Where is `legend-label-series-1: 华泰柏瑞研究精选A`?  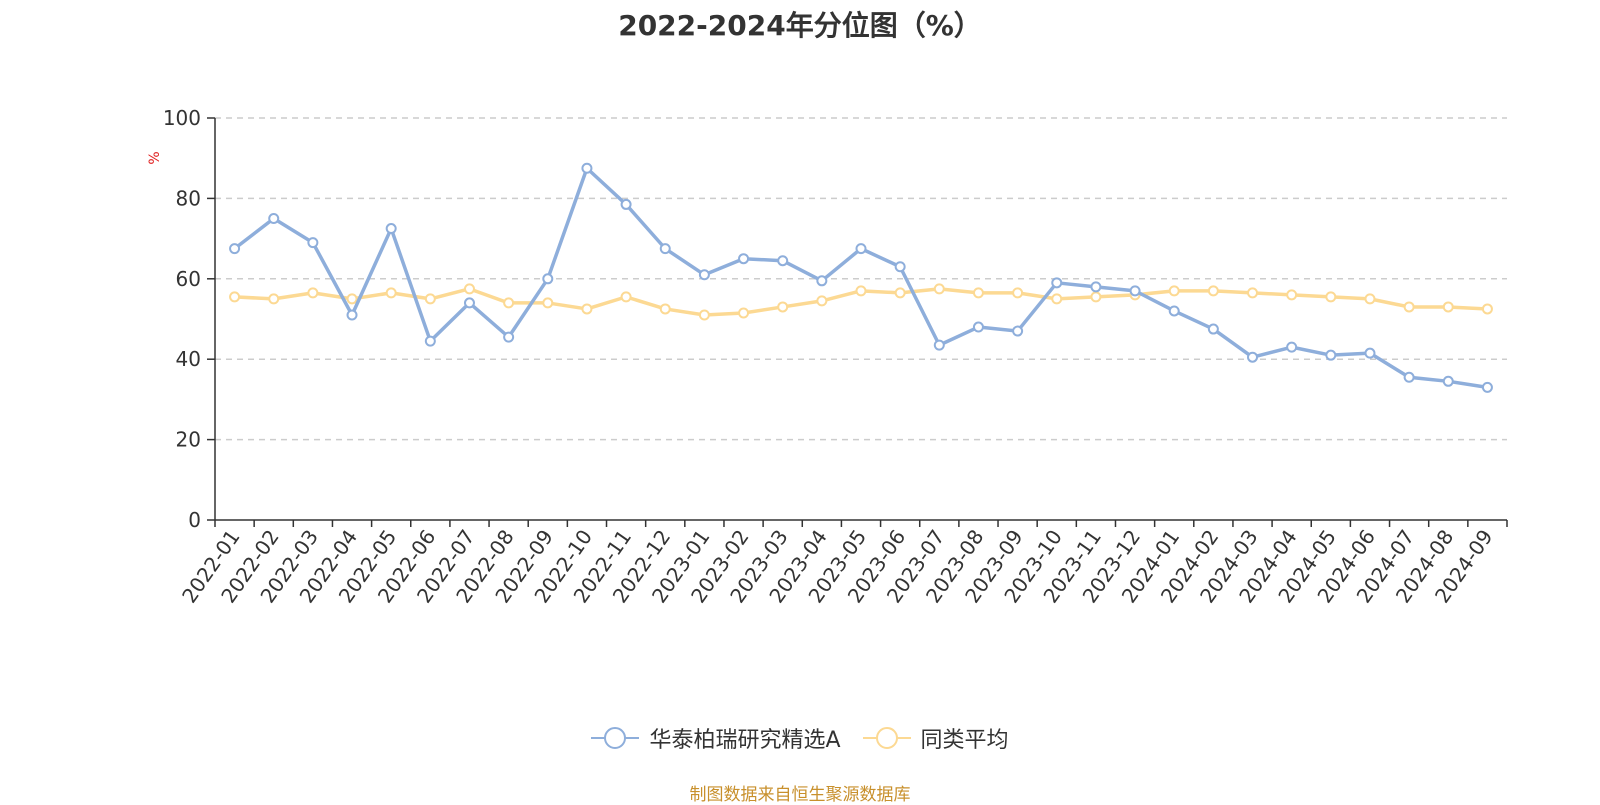 legend-label-series-1: 华泰柏瑞研究精选A is located at coordinates (745, 740).